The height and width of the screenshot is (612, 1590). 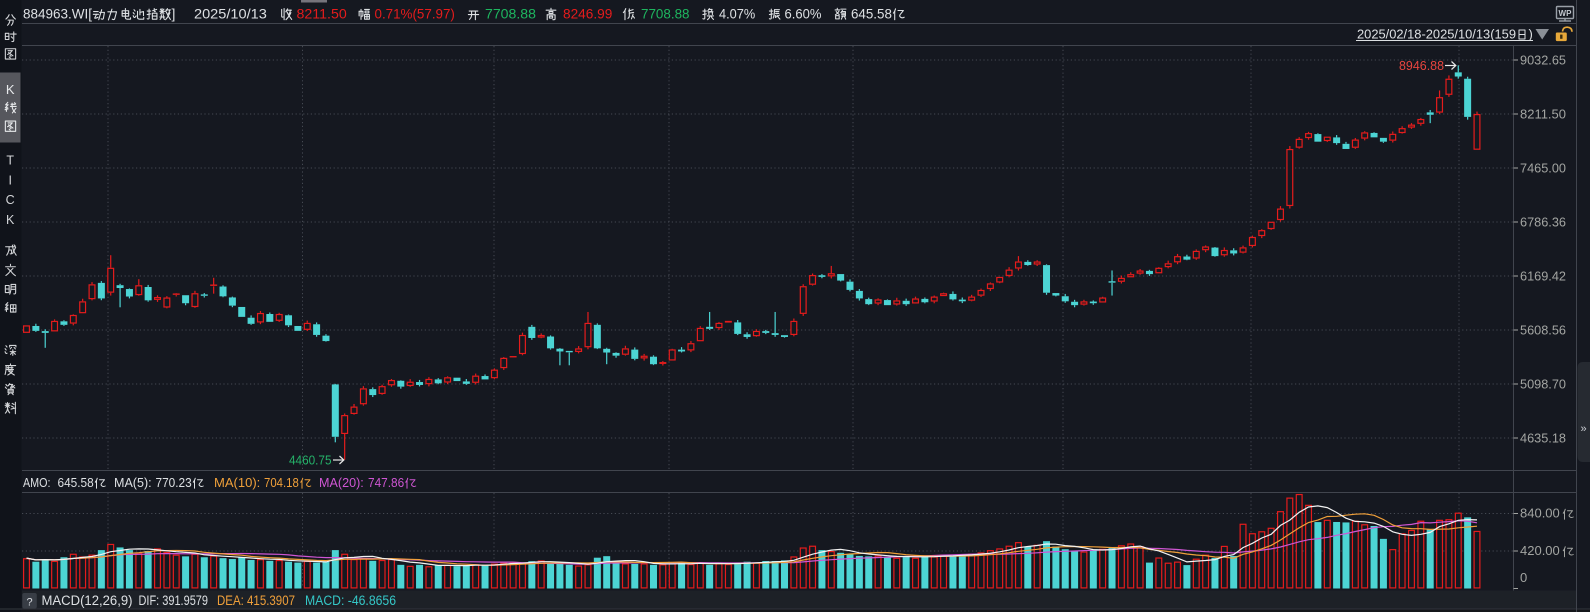 I want to click on svg-text: 4460.75, so click(x=310, y=460).